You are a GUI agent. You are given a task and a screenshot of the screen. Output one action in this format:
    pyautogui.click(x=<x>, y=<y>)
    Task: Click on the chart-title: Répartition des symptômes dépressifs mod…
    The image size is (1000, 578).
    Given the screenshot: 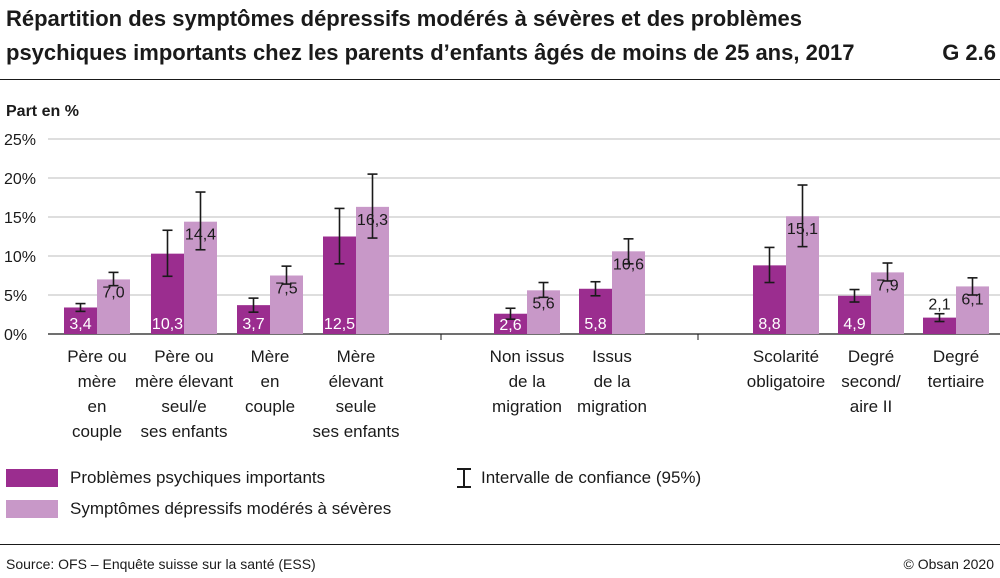 What is the action you would take?
    pyautogui.click(x=501, y=36)
    